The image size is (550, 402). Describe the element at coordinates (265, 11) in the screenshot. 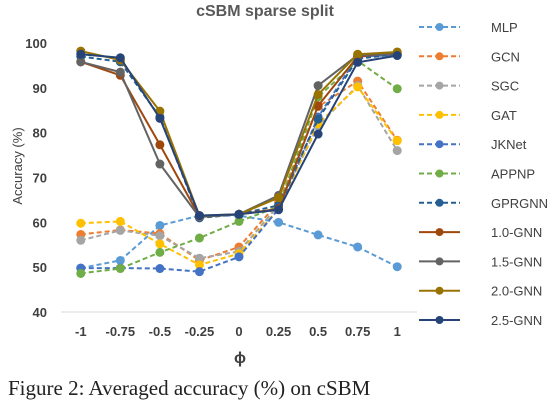

I see `chart-title: cSBM sparse split` at that location.